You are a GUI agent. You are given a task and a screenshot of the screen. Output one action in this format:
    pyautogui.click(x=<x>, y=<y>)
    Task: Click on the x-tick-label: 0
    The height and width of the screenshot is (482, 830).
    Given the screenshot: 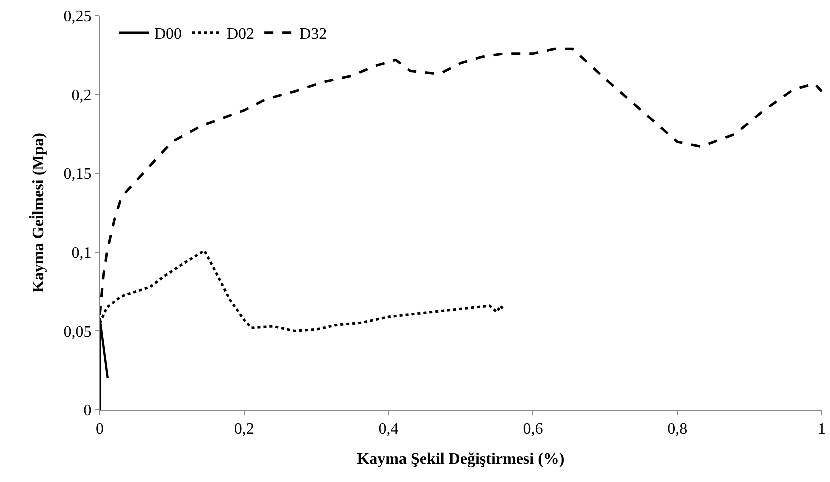 What is the action you would take?
    pyautogui.click(x=100, y=429)
    